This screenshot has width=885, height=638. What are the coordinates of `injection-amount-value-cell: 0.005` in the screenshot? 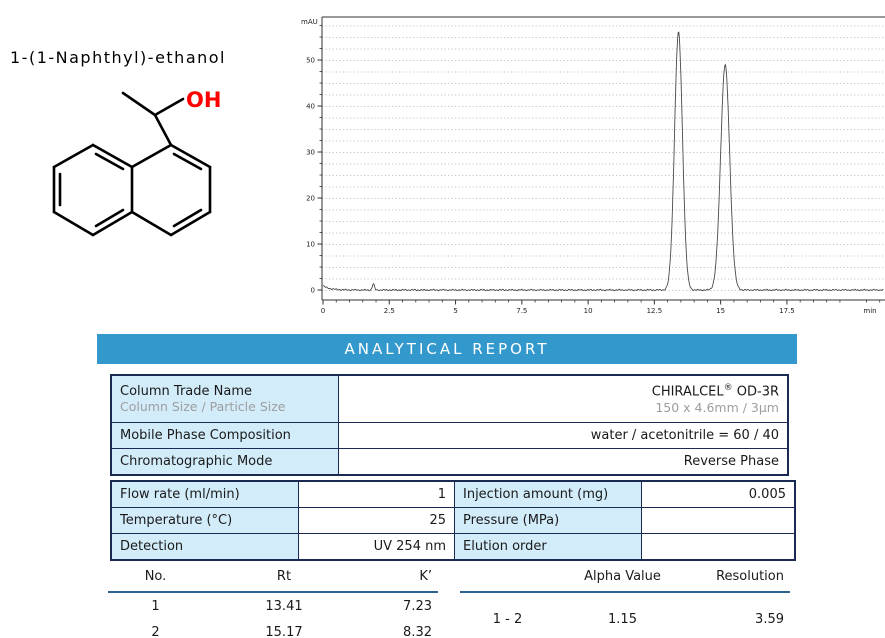 It's located at (718, 494).